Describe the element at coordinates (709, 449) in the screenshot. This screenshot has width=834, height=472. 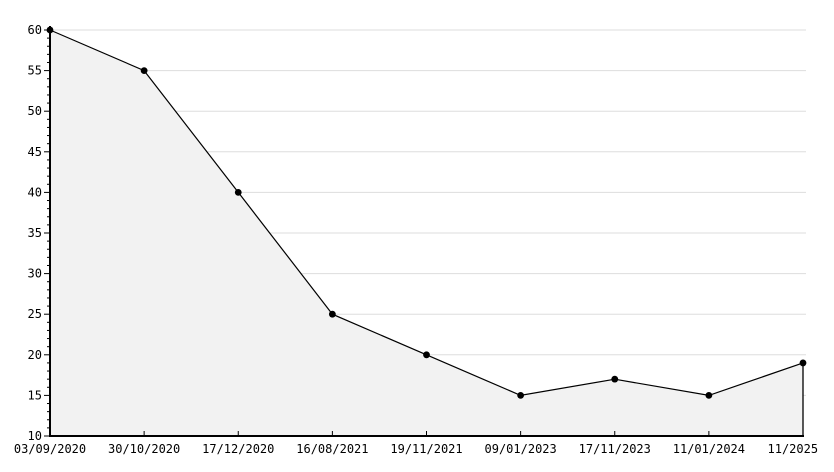
I see `x-tick-label: 11/01/2024` at that location.